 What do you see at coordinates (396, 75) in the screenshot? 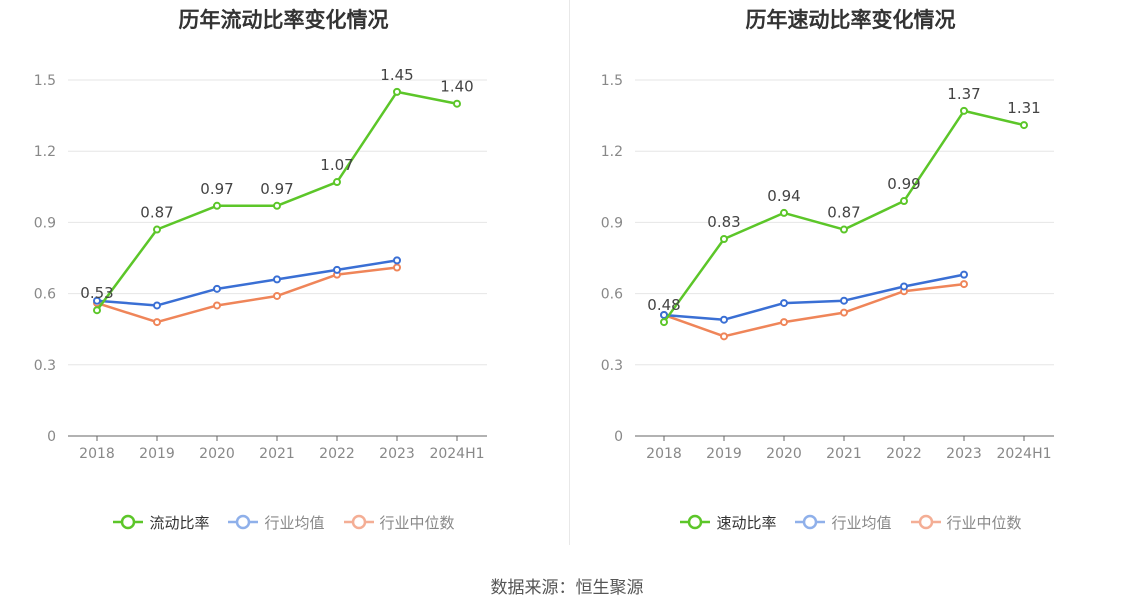
I see `data-label: 1.45` at bounding box center [396, 75].